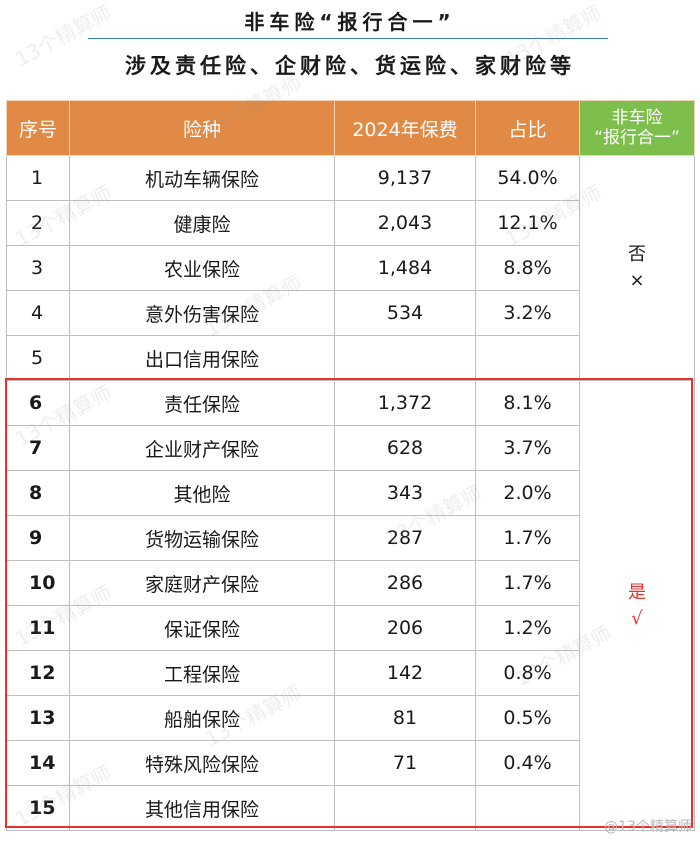 The height and width of the screenshot is (846, 700). I want to click on cell-type: 船舶保险, so click(202, 718).